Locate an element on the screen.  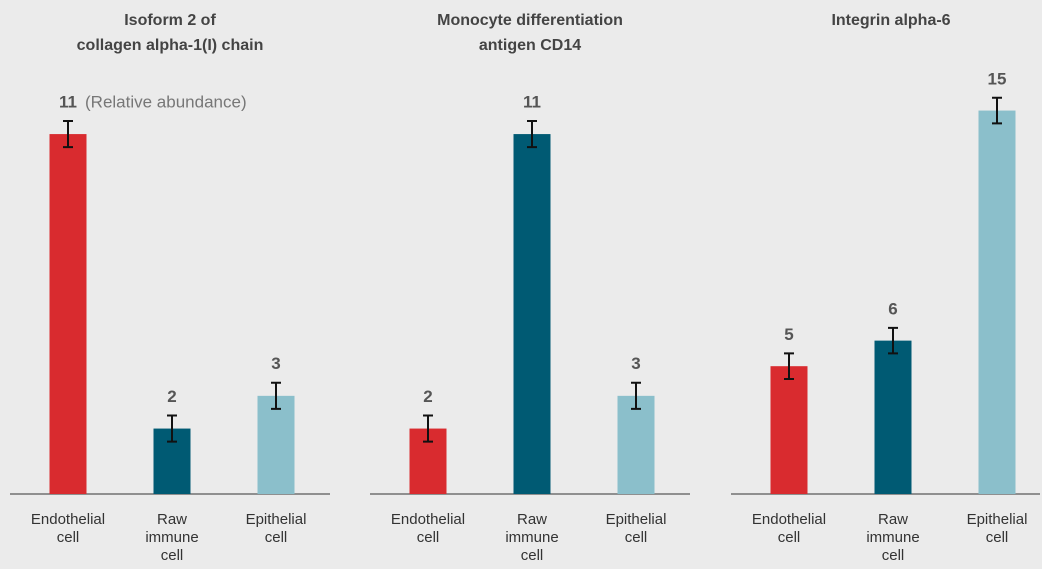
chart-title: Monocyte differentiation antigen CD14 is located at coordinates (530, 33).